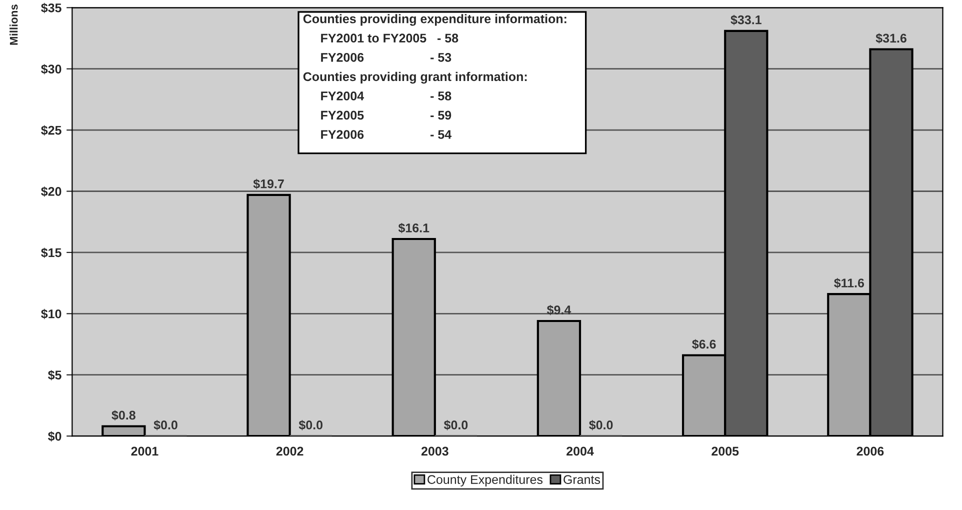 This screenshot has width=962, height=510. Describe the element at coordinates (582, 479) in the screenshot. I see `legend-label: Grants` at that location.